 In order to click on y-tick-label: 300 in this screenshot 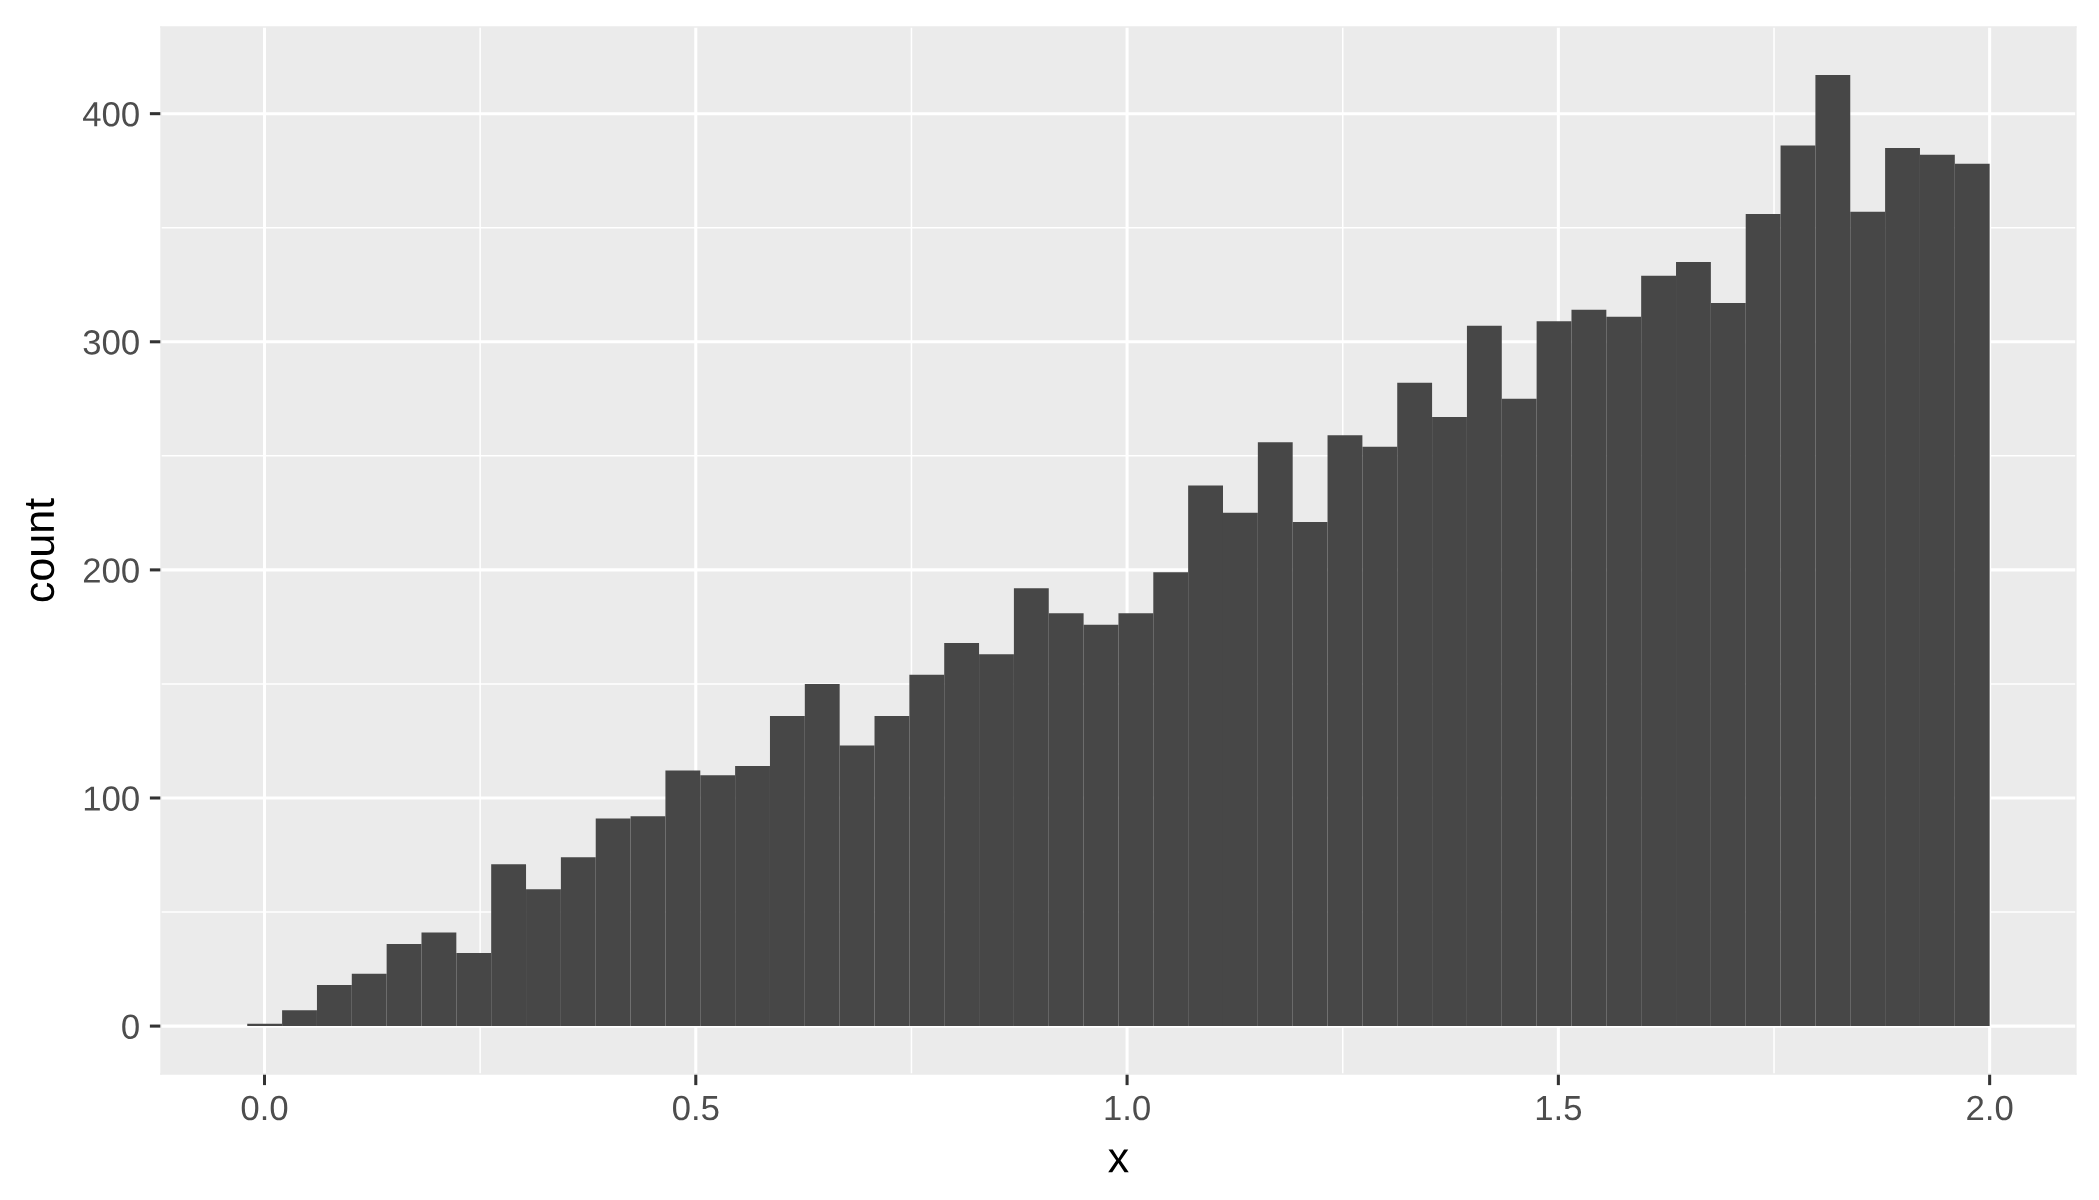, I will do `click(111, 342)`.